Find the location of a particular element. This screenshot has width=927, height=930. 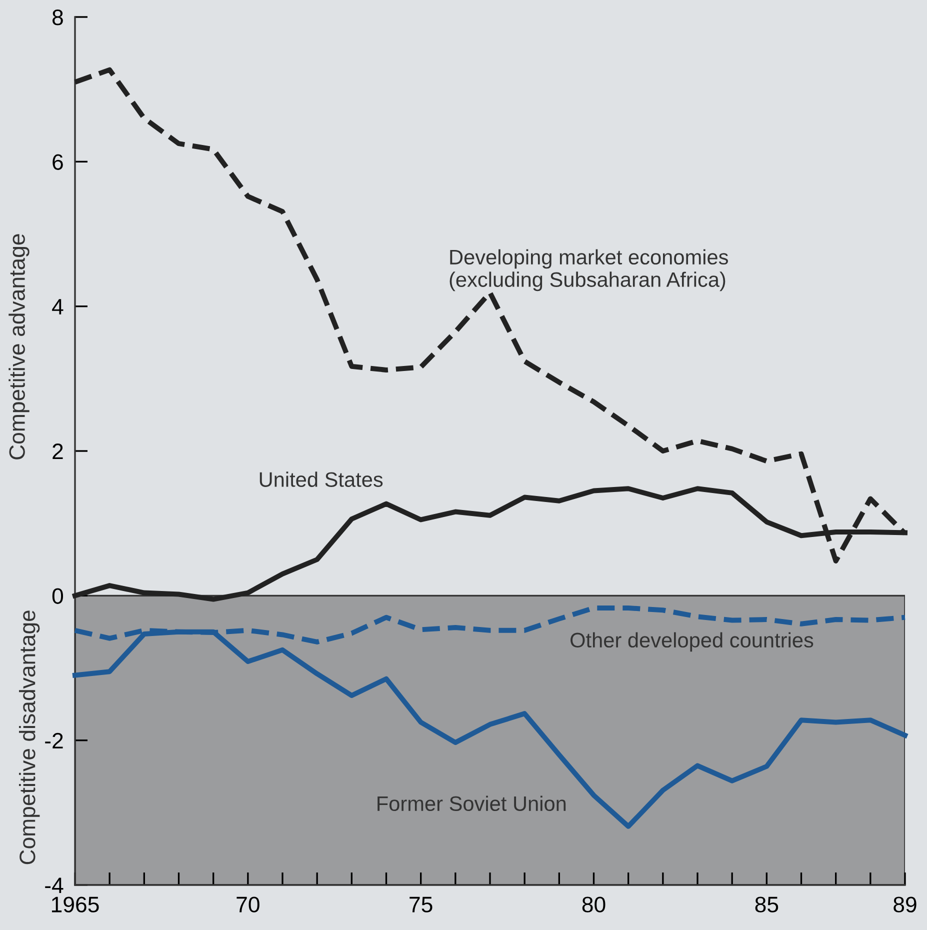

y-tick-label: -2 is located at coordinates (54, 740).